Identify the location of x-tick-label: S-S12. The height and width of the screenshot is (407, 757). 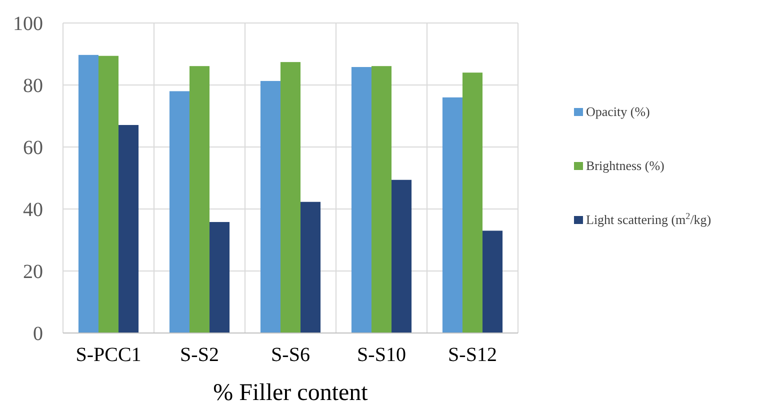
(472, 355).